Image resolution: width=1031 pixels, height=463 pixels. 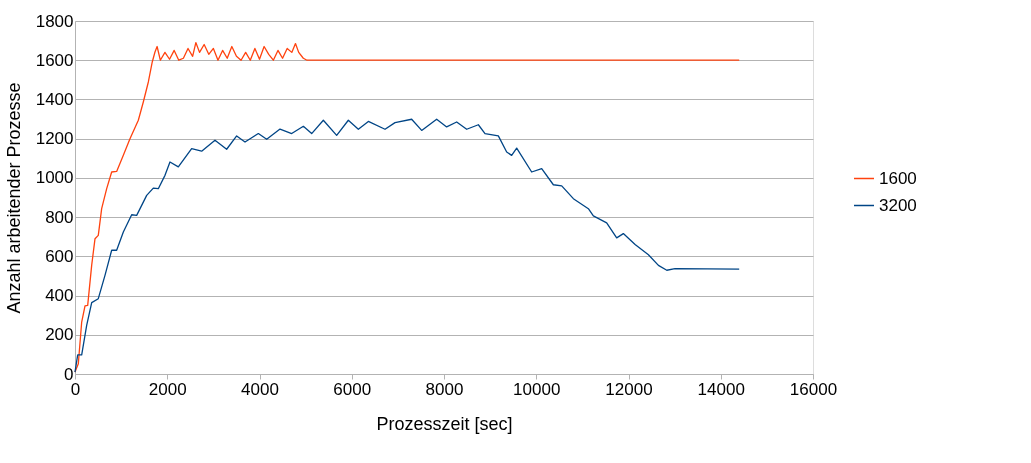 What do you see at coordinates (59, 217) in the screenshot?
I see `y-tick-label: 800` at bounding box center [59, 217].